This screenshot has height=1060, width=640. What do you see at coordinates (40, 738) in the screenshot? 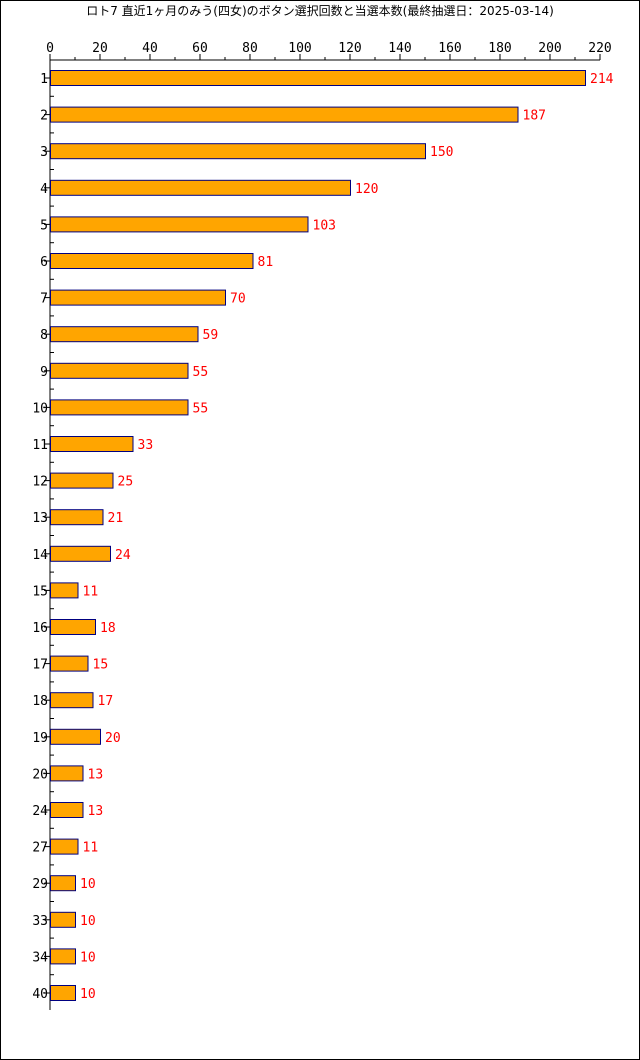
I see `category-label: 19` at bounding box center [40, 738].